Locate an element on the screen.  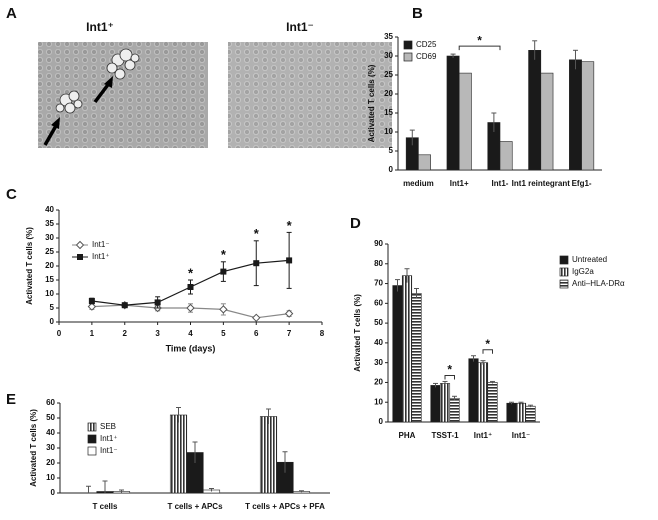
panel-letter: B is located at coordinates (417, 13).